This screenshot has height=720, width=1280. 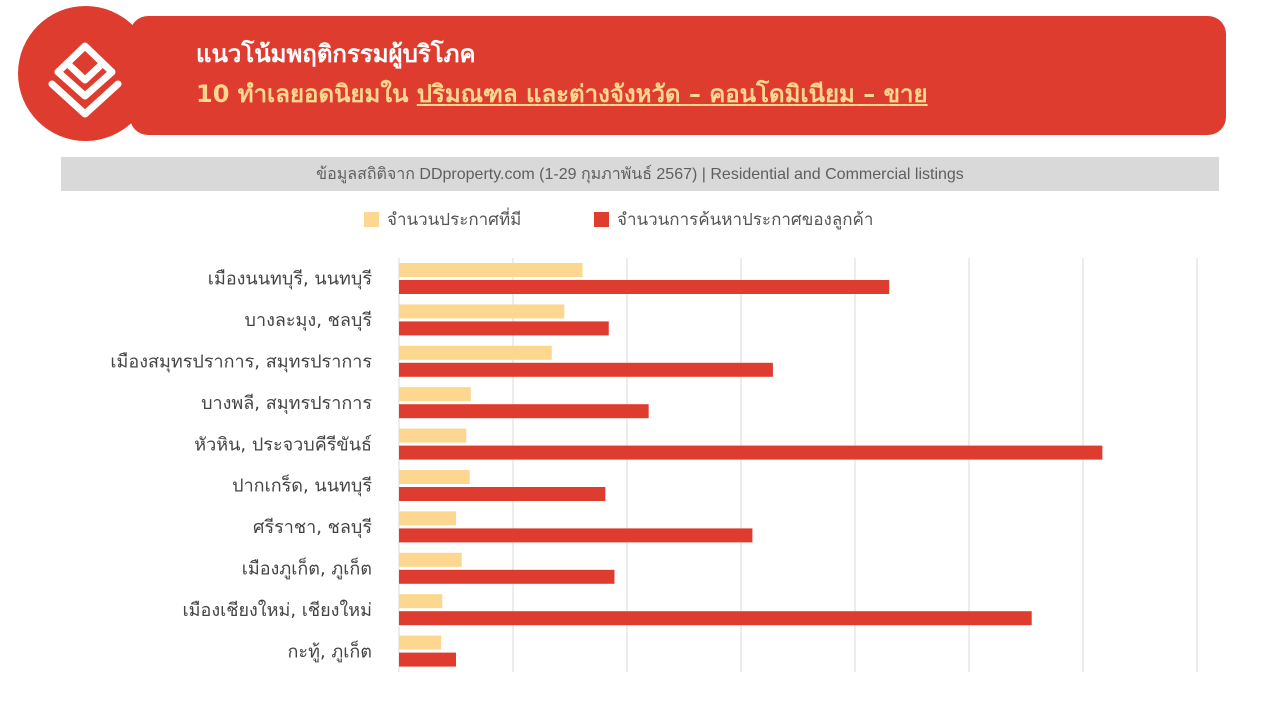 What do you see at coordinates (277, 610) in the screenshot?
I see `category-label: เมืองเชียงใหม่, เชียงใหม่` at bounding box center [277, 610].